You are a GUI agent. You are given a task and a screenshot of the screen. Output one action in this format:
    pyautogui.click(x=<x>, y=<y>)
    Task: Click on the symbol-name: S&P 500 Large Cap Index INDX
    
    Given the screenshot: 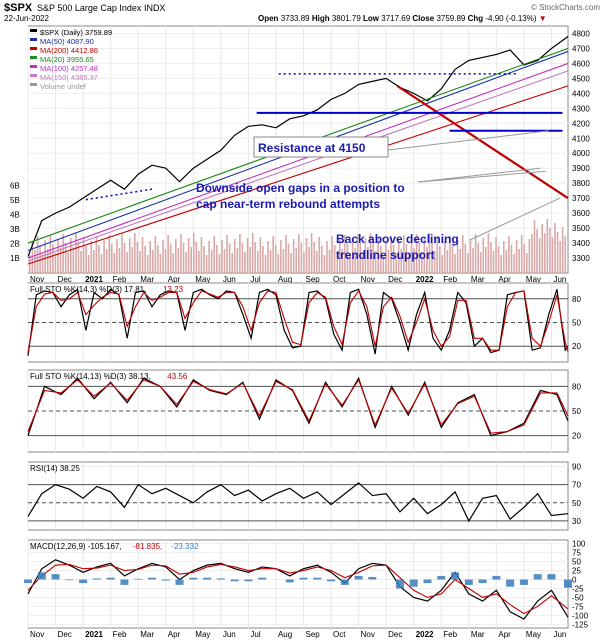 What is the action you would take?
    pyautogui.click(x=101, y=8)
    